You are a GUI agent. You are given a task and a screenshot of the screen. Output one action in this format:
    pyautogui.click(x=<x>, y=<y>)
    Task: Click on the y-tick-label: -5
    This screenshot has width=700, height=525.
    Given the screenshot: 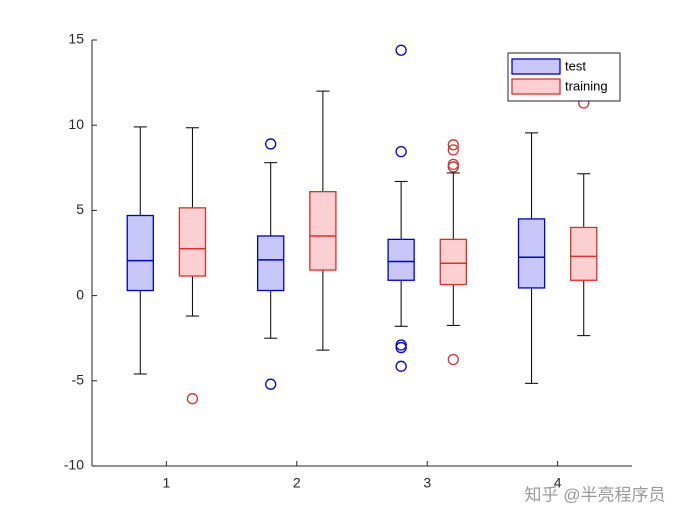 What is the action you would take?
    pyautogui.click(x=78, y=380)
    